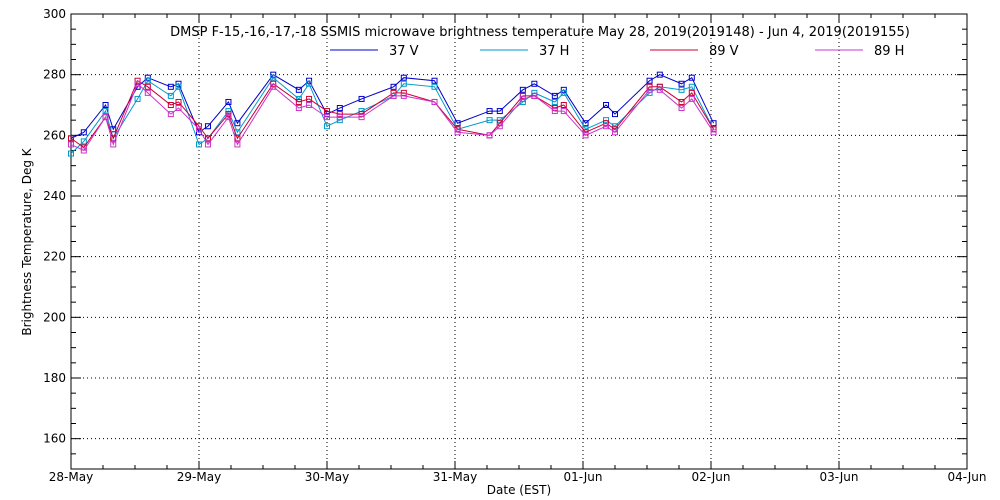  Describe the element at coordinates (617, 51) in the screenshot. I see `legend: 37 V 37 H 89 V 89 H` at that location.